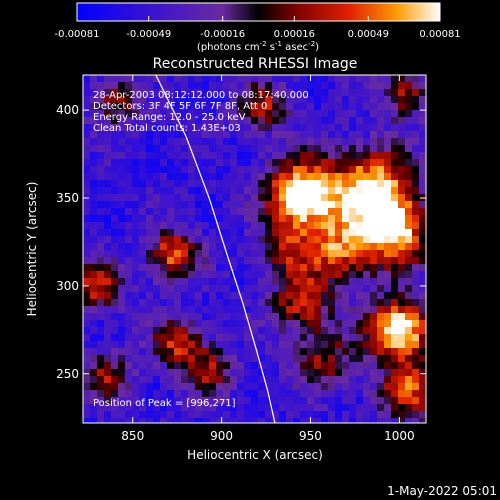  What do you see at coordinates (67, 286) in the screenshot?
I see `y-tick-label: 300` at bounding box center [67, 286].